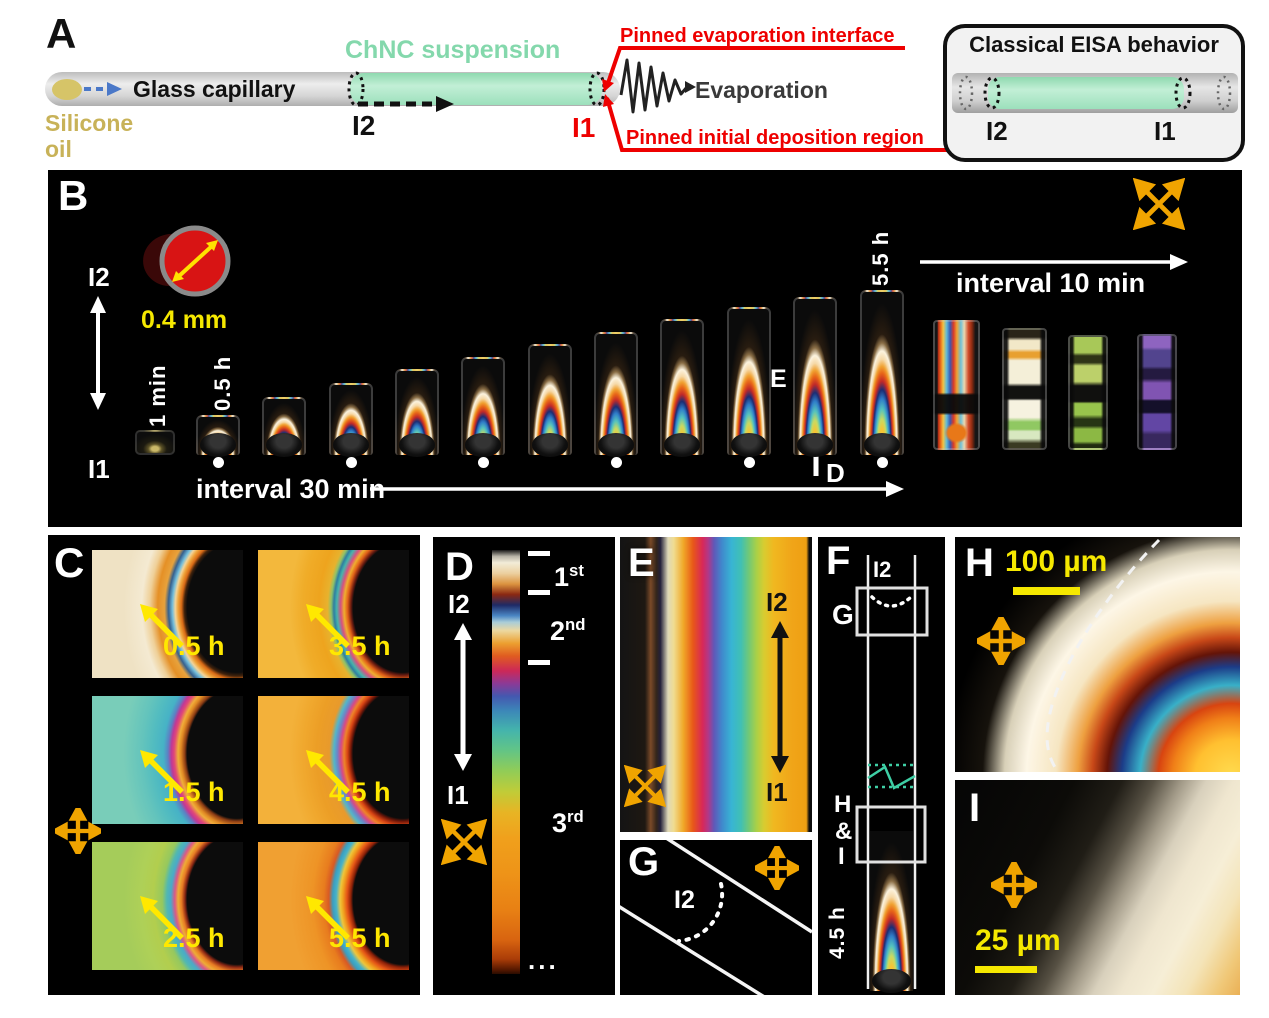 Image resolution: width=1269 pixels, height=1018 pixels. What do you see at coordinates (997, 131) in the screenshot?
I see `inset-i2-label: I2` at bounding box center [997, 131].